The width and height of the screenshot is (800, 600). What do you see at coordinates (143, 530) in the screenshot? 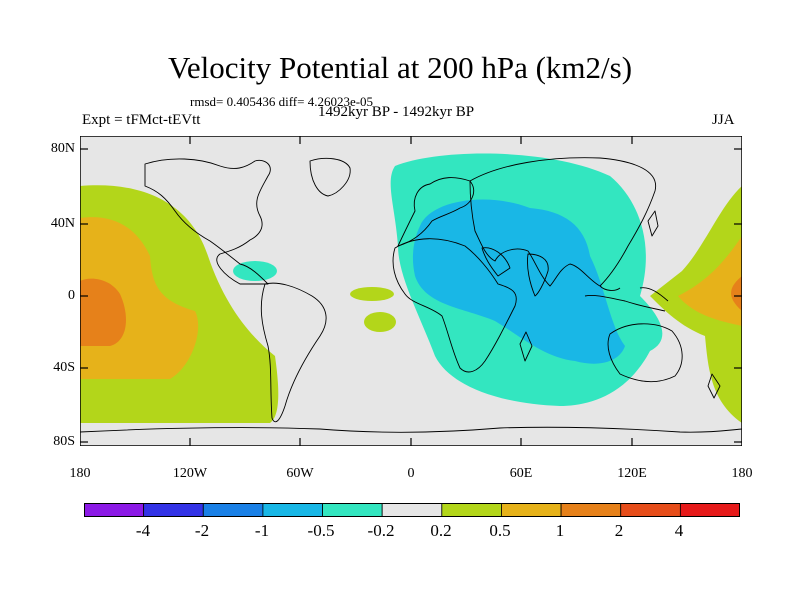
I see `colorbar-label-neg4: -4` at bounding box center [143, 530].